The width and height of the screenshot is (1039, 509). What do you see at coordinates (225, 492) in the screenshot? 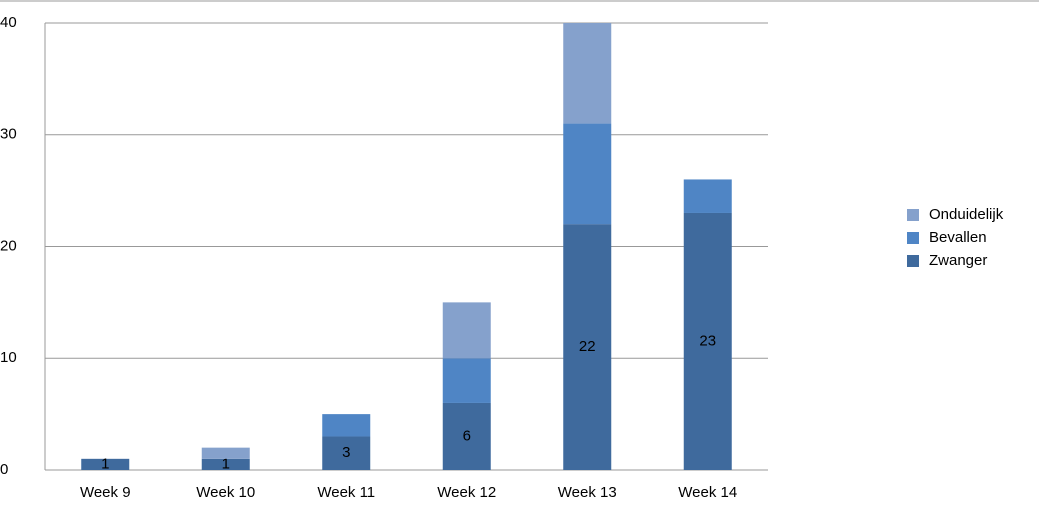
I see `x-tick-label: Week 10` at bounding box center [225, 492].